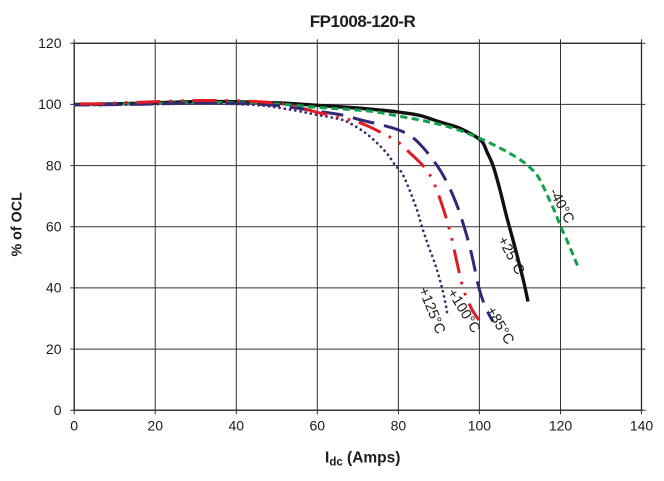  What do you see at coordinates (363, 21) in the screenshot?
I see `svg-text: FP1008-120-R` at bounding box center [363, 21].